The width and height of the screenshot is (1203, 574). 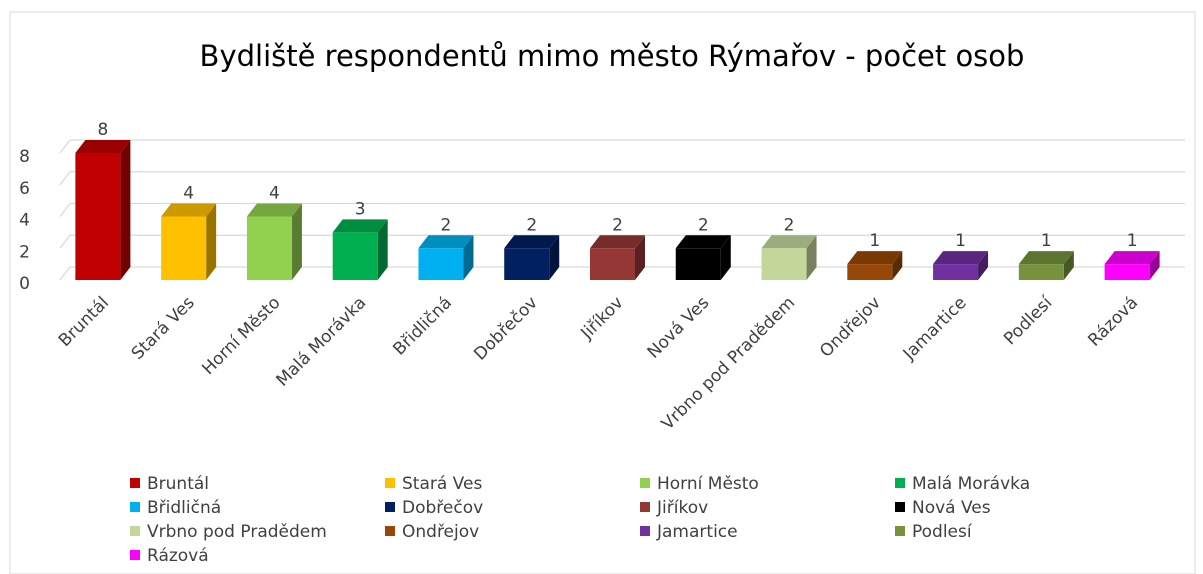 I want to click on y-tick-label: 0, so click(x=24, y=284).